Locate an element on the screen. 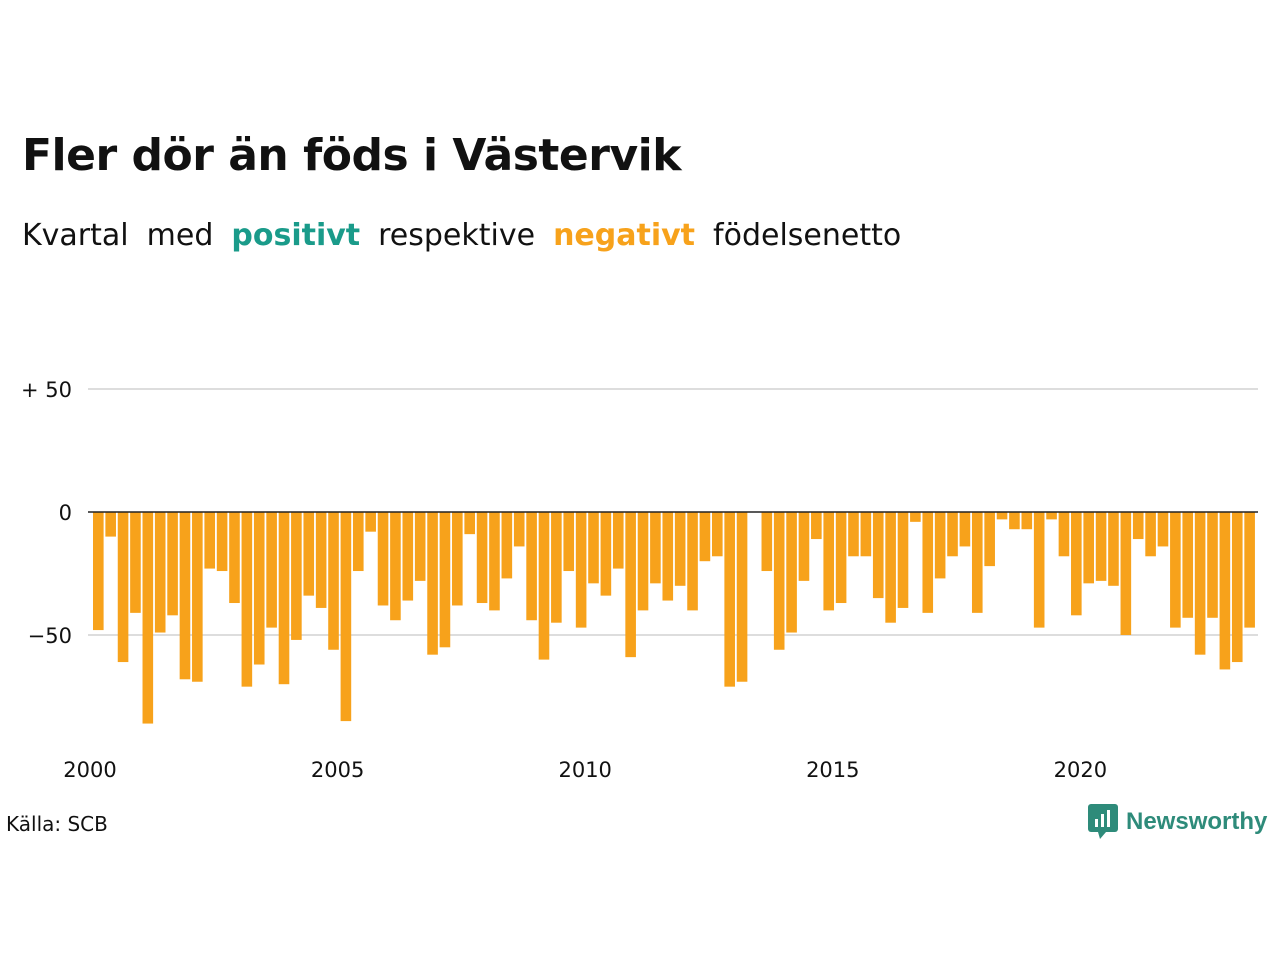 The width and height of the screenshot is (1280, 960). subtitle-word-respektive: respektive is located at coordinates (457, 235).